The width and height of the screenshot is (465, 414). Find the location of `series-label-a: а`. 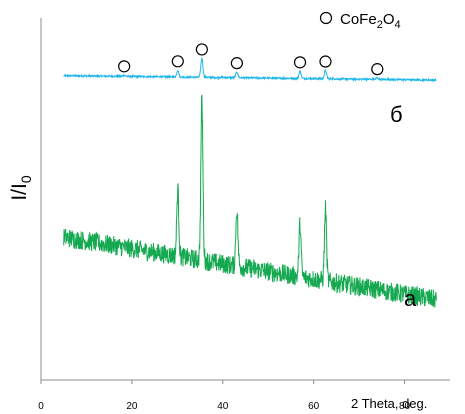

series-label-a: а is located at coordinates (410, 298).